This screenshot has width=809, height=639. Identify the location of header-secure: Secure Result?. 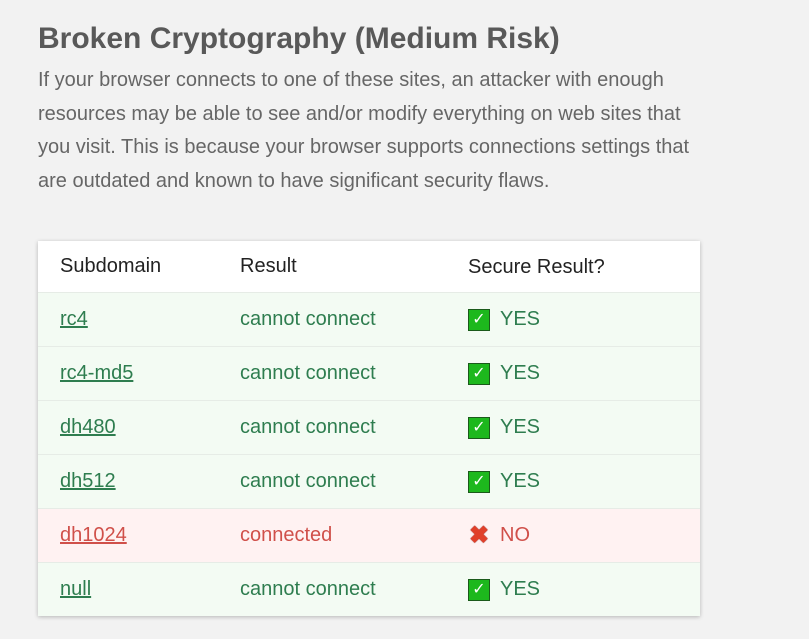
(536, 267).